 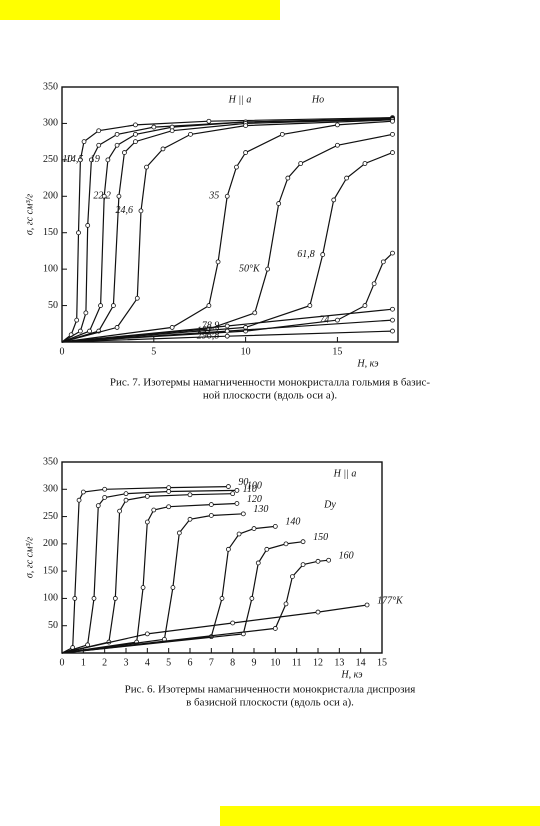 What do you see at coordinates (361, 662) in the screenshot?
I see `x-tick-label: 14` at bounding box center [361, 662].